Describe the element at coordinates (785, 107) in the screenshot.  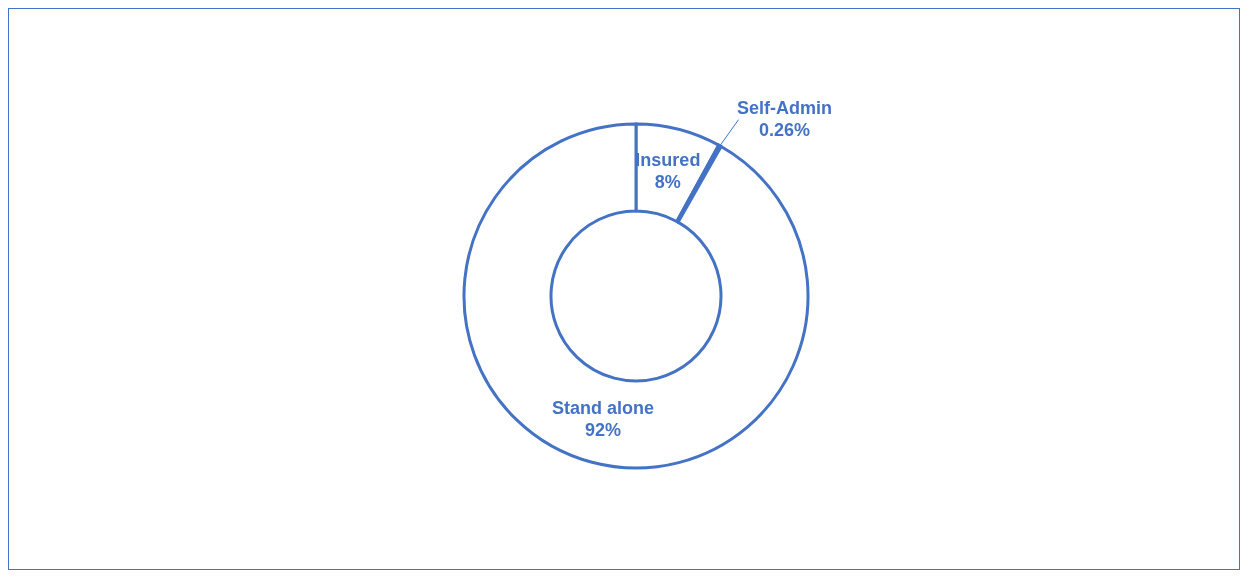
I see `slice-label: Self-Admin` at that location.